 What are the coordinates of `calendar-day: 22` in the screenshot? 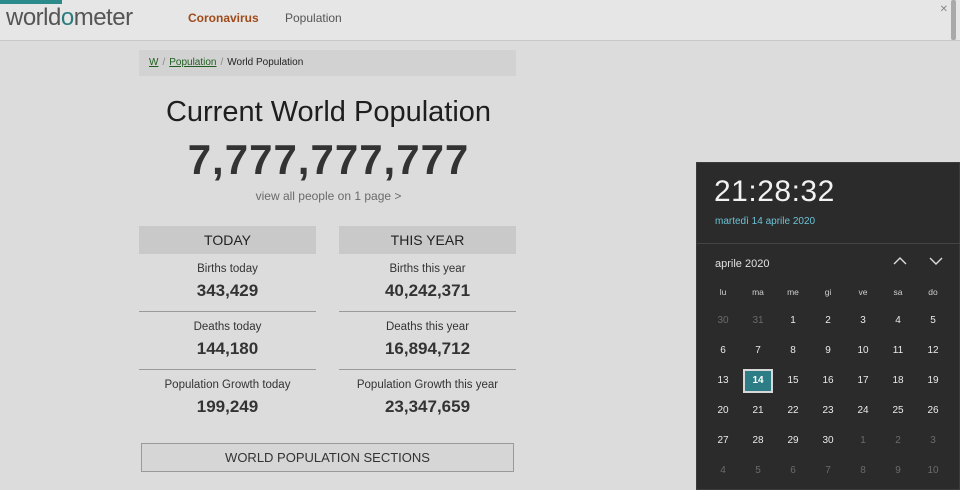 It's located at (793, 410).